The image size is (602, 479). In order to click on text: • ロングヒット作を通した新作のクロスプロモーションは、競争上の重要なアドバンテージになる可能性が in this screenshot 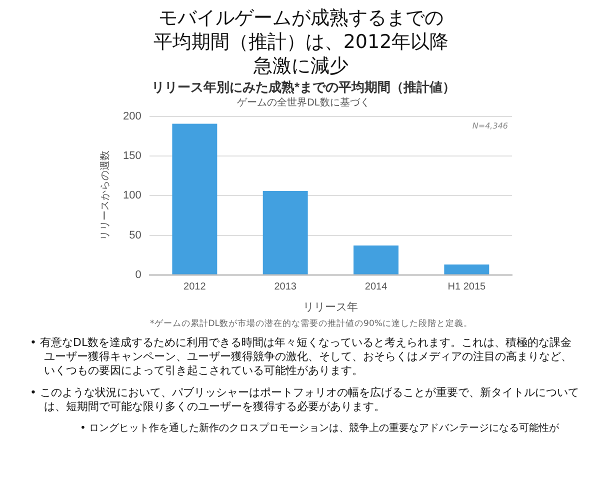, I will do `click(320, 429)`.